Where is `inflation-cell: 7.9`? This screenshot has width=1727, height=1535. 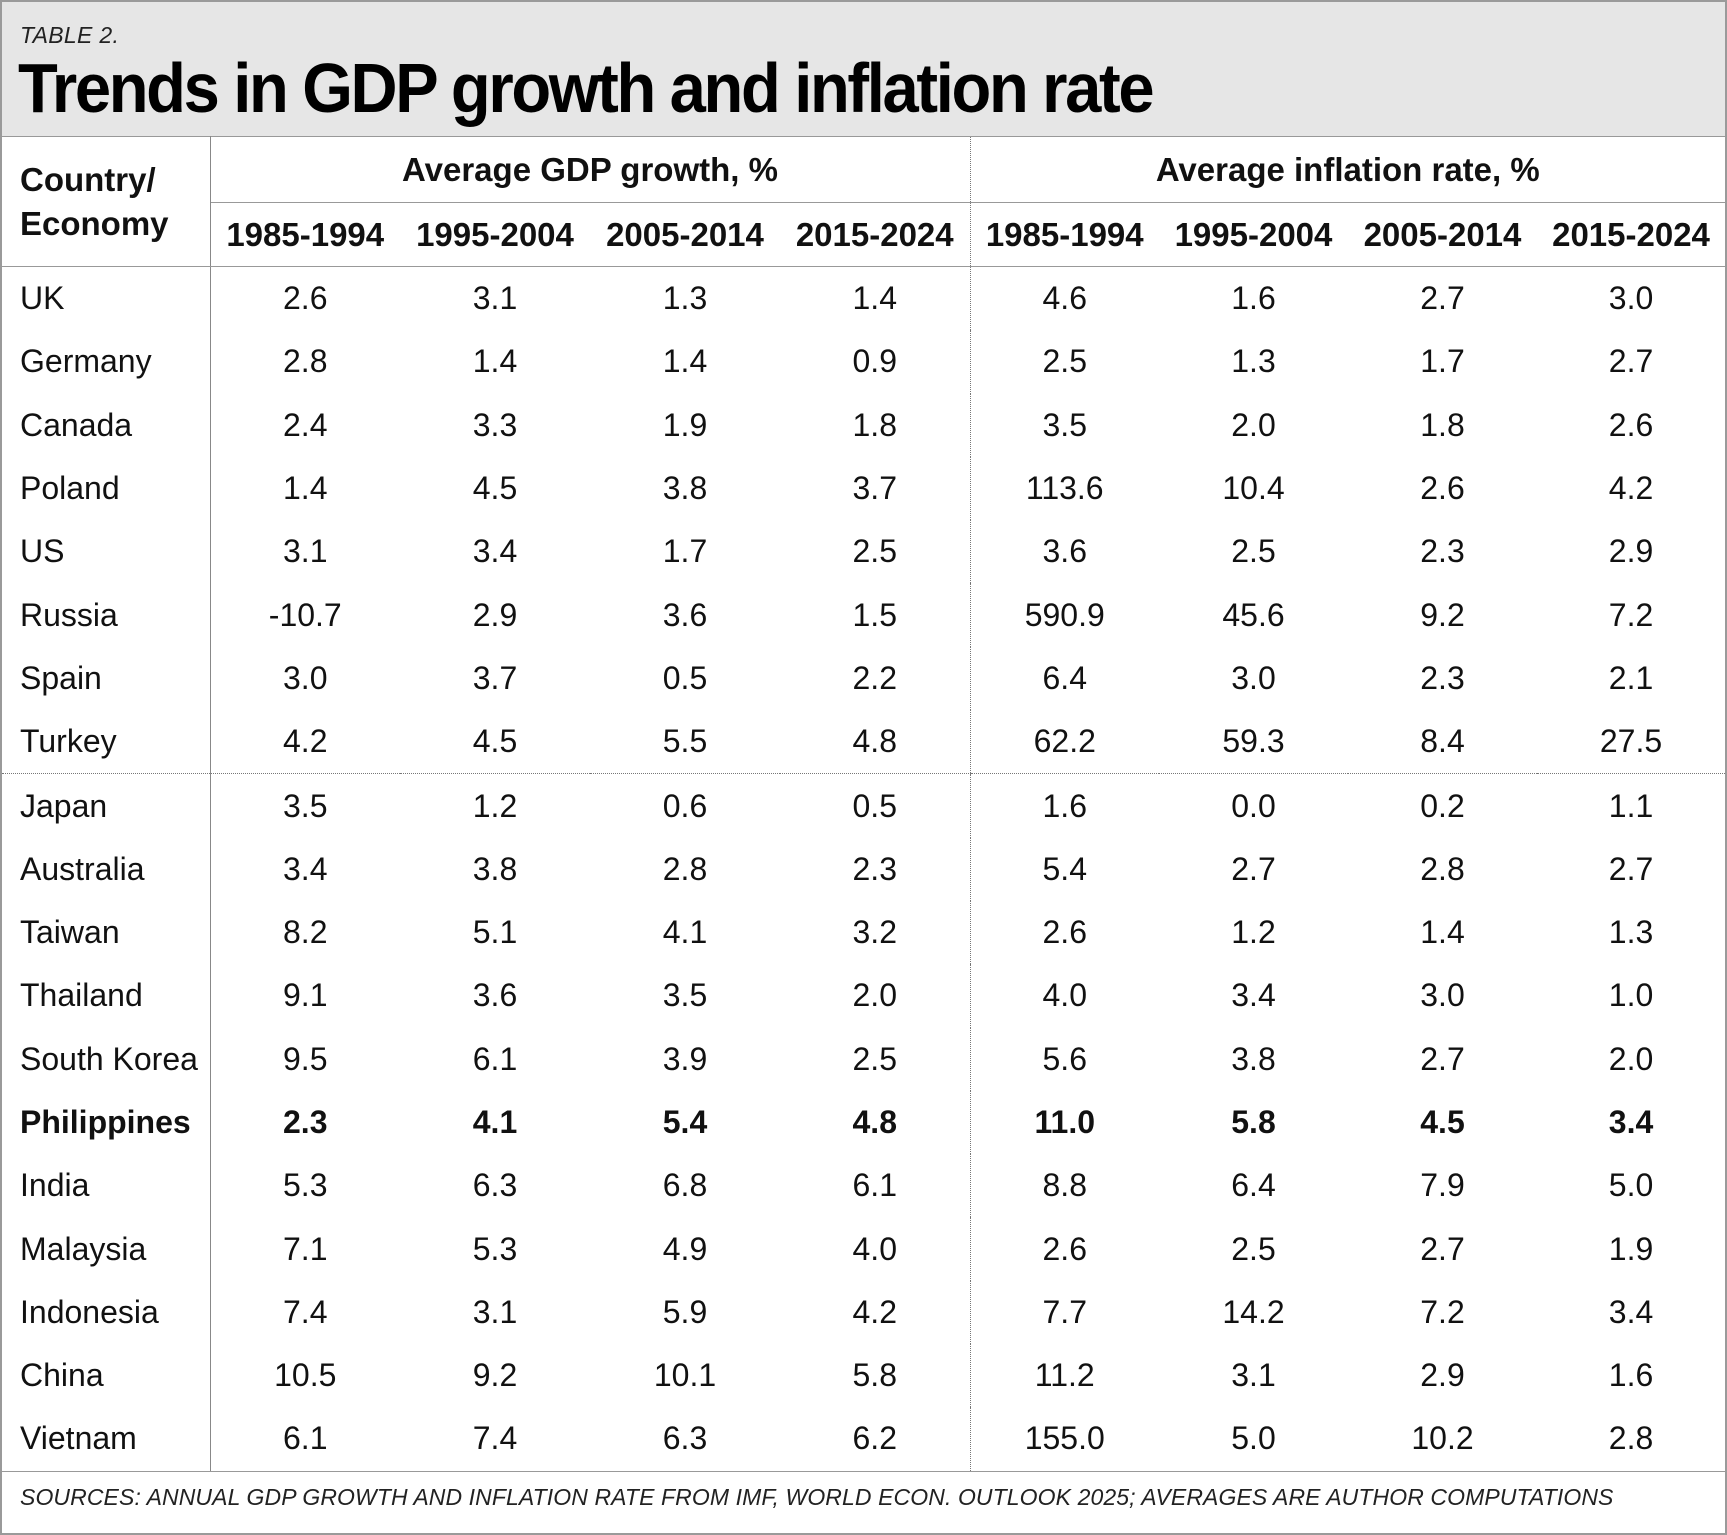
inflation-cell: 7.9 is located at coordinates (1442, 1185).